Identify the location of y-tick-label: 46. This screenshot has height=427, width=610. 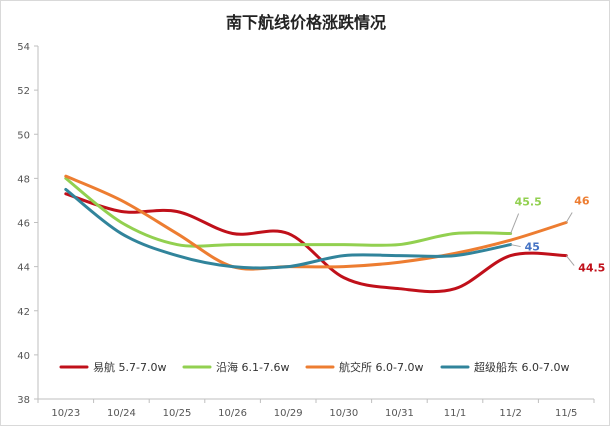
(23, 224).